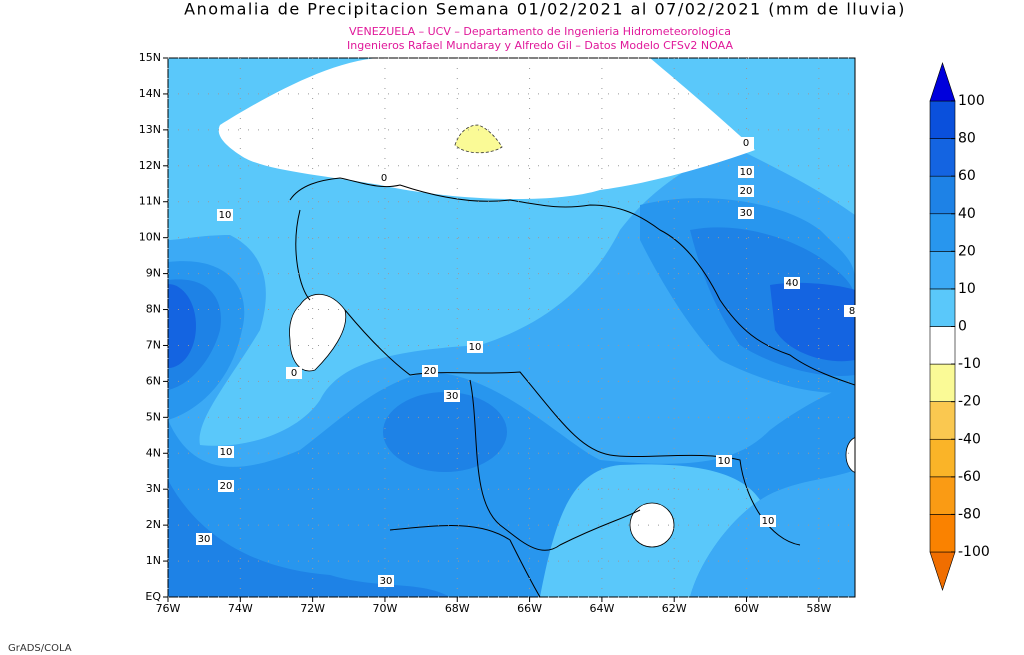  Describe the element at coordinates (967, 251) in the screenshot. I see `colorbar-label: 20` at that location.